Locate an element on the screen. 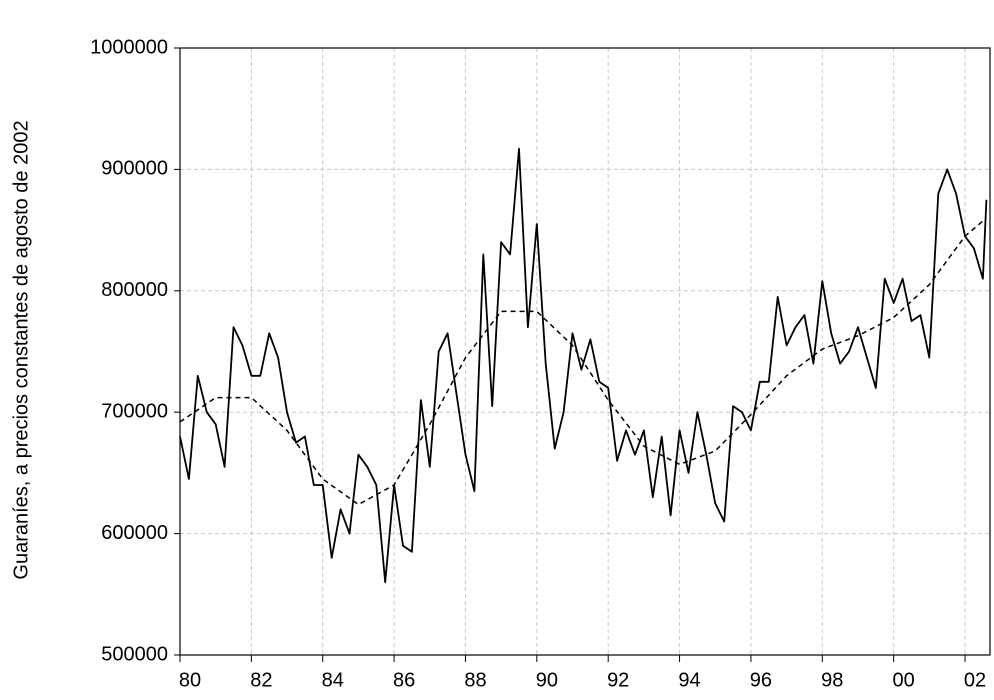 The height and width of the screenshot is (700, 994). x-tick-label: 80 is located at coordinates (190, 680).